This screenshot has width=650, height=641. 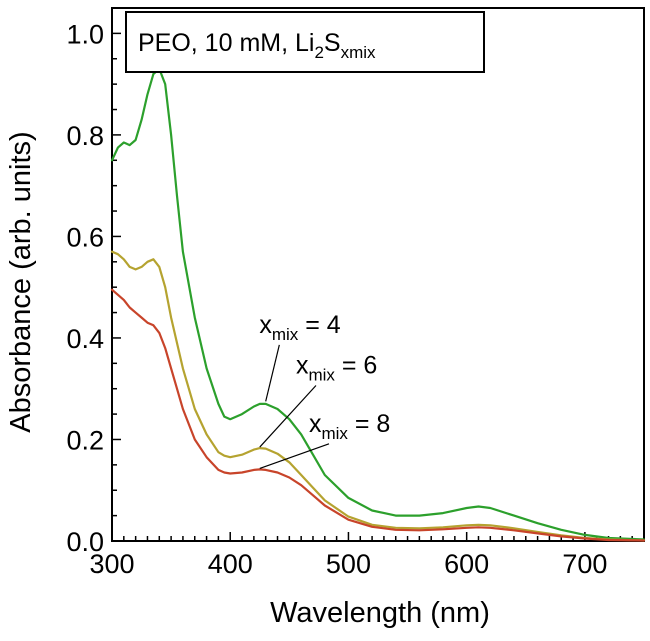 I want to click on y-axis-title: Absorbance (arb. units), so click(x=21, y=281).